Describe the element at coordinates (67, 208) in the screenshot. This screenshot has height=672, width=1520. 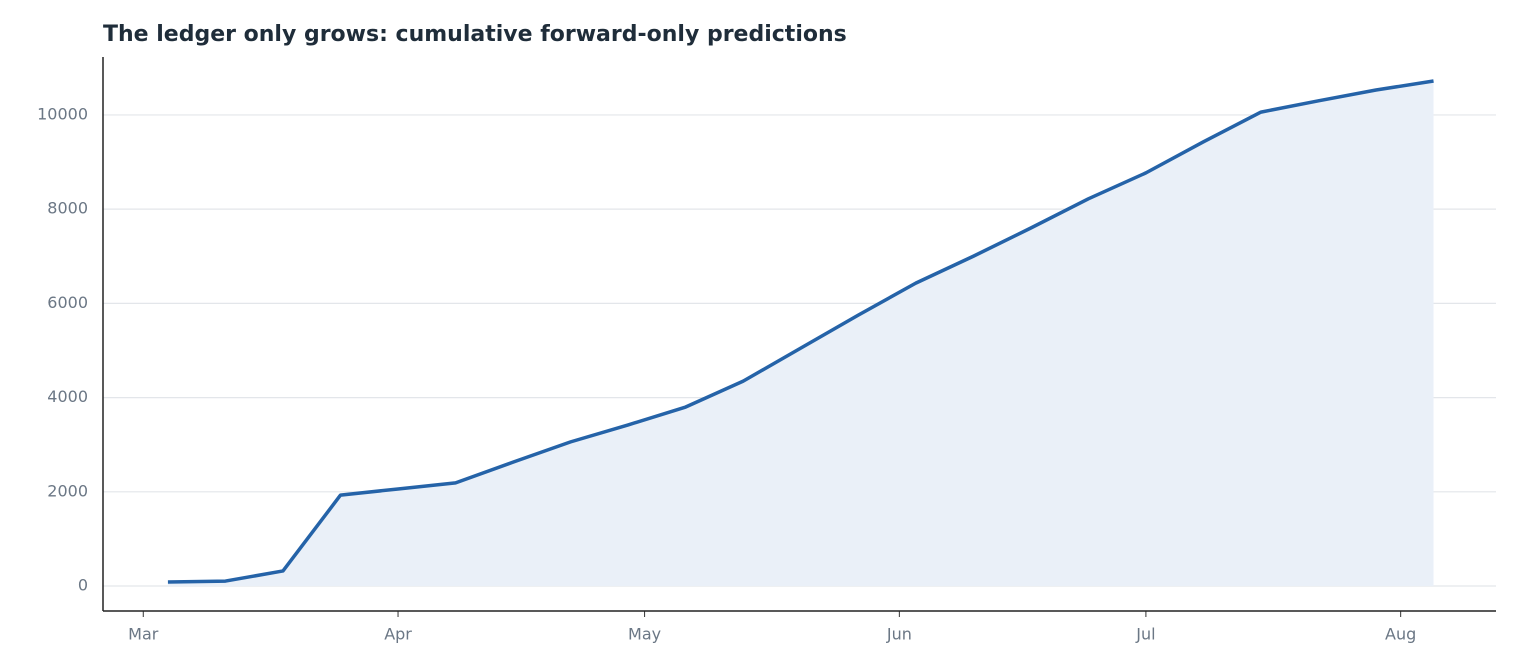
I see `y-tick-label: 8000` at that location.